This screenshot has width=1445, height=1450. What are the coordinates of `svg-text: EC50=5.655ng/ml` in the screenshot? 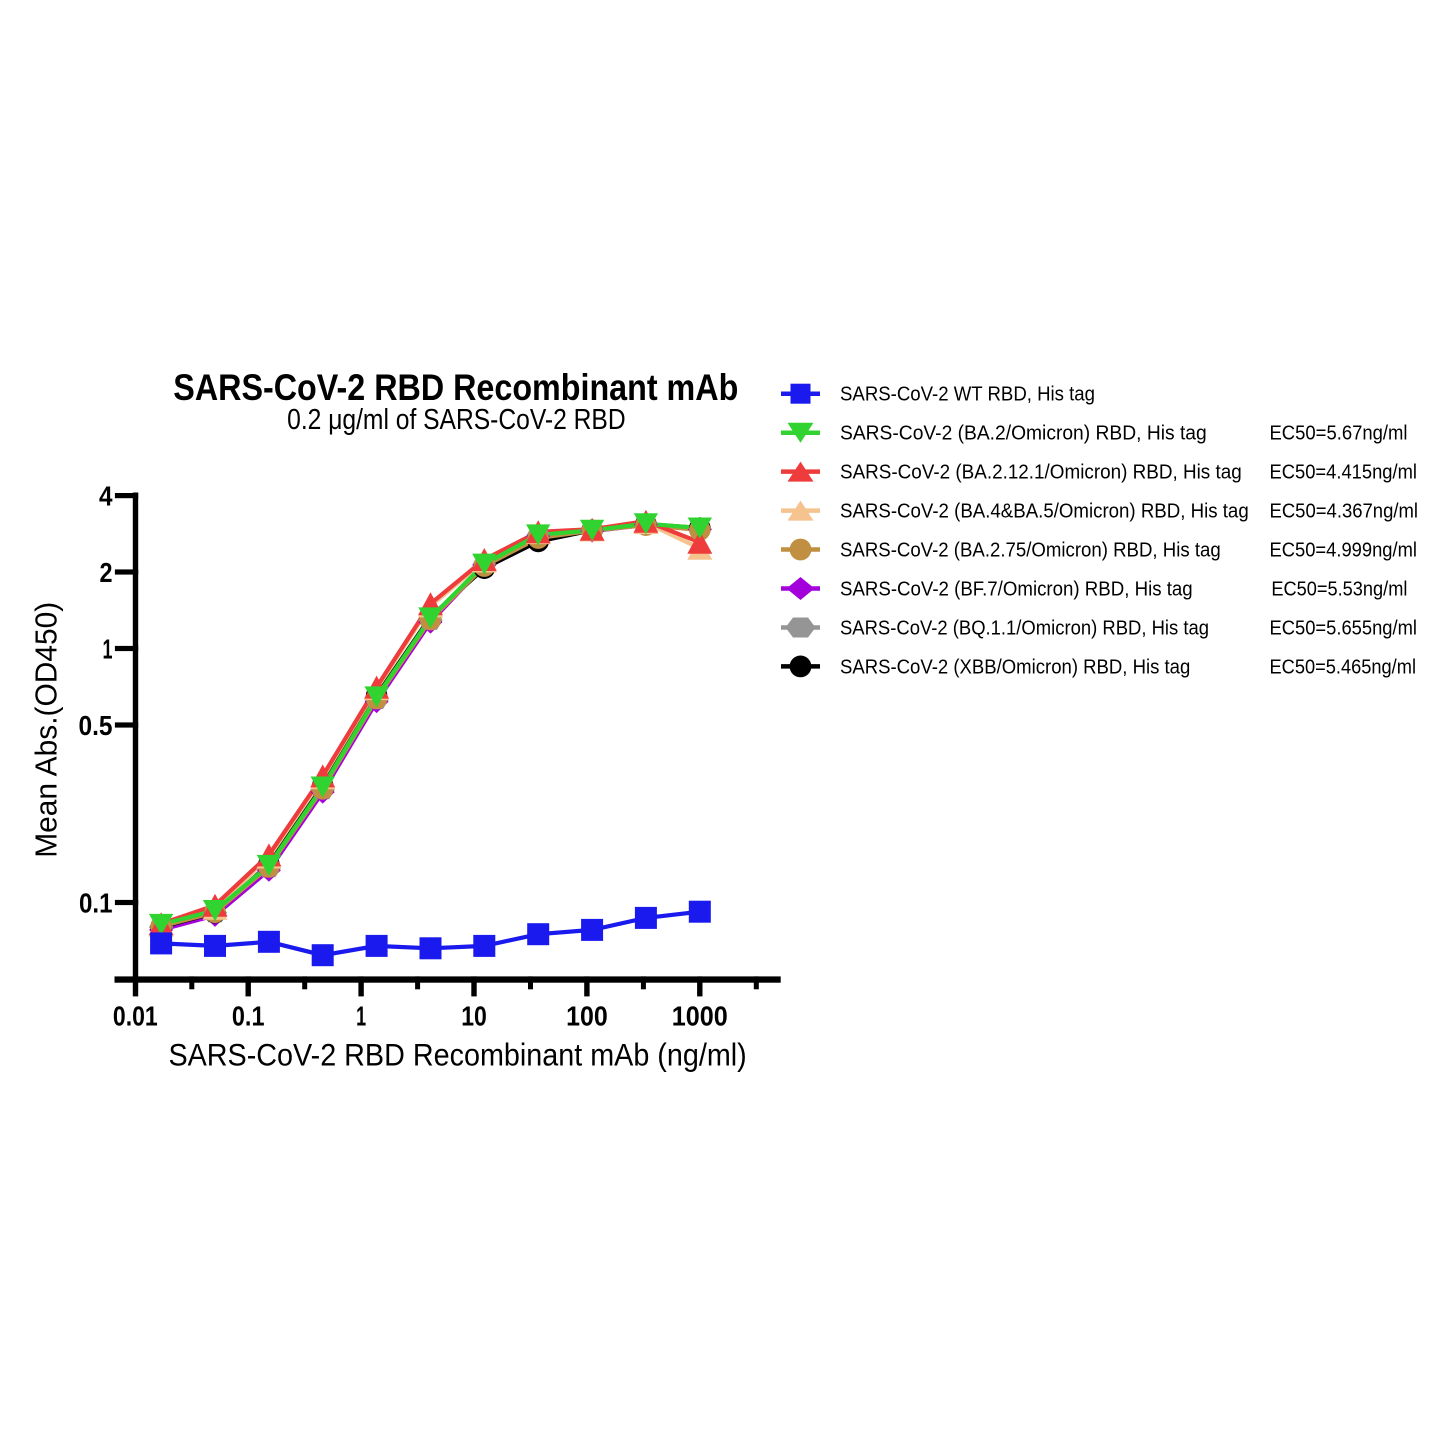 It's located at (1344, 628).